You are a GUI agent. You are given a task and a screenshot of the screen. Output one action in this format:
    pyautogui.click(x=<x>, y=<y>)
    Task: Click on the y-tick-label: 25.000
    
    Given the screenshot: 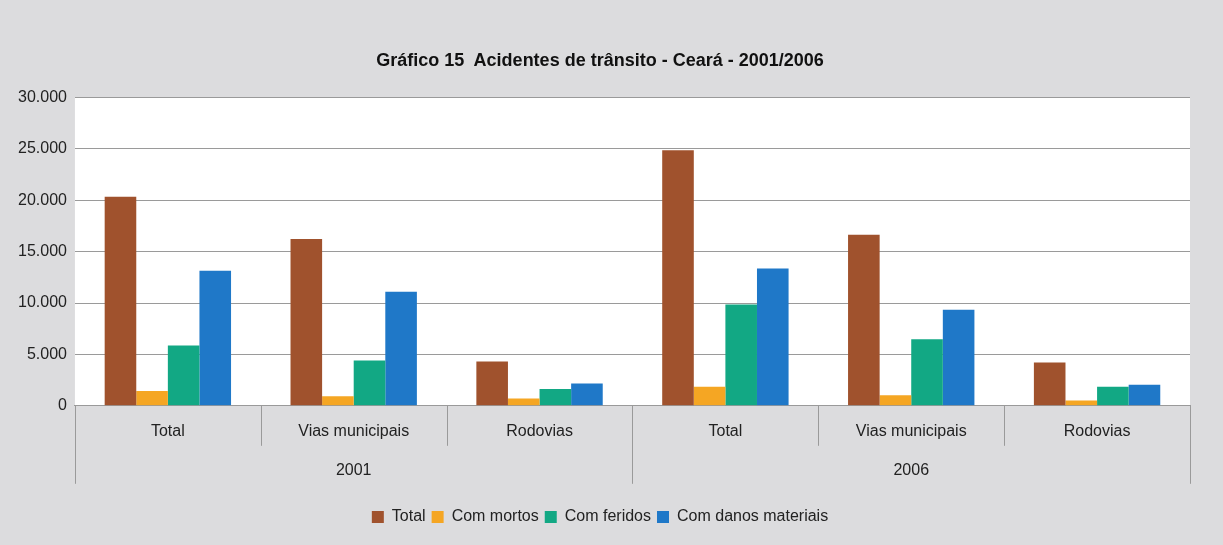 What is the action you would take?
    pyautogui.click(x=43, y=148)
    